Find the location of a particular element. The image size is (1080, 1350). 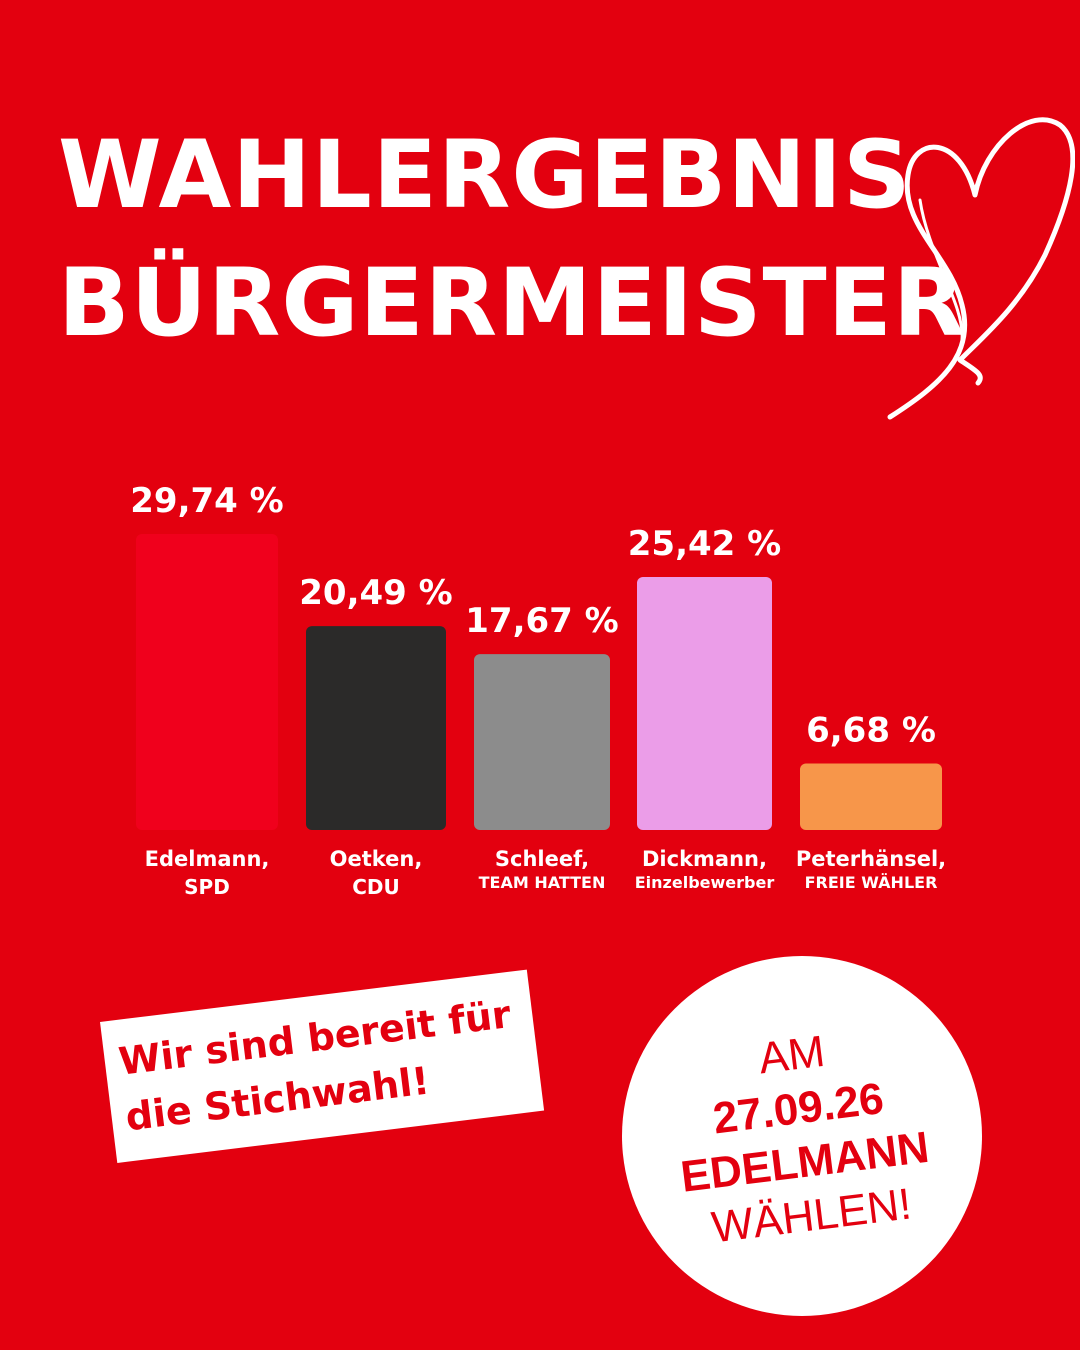

vote-date-badge: AM 27.09.26 EDELMANN WÄHLEN! is located at coordinates (802, 1136).